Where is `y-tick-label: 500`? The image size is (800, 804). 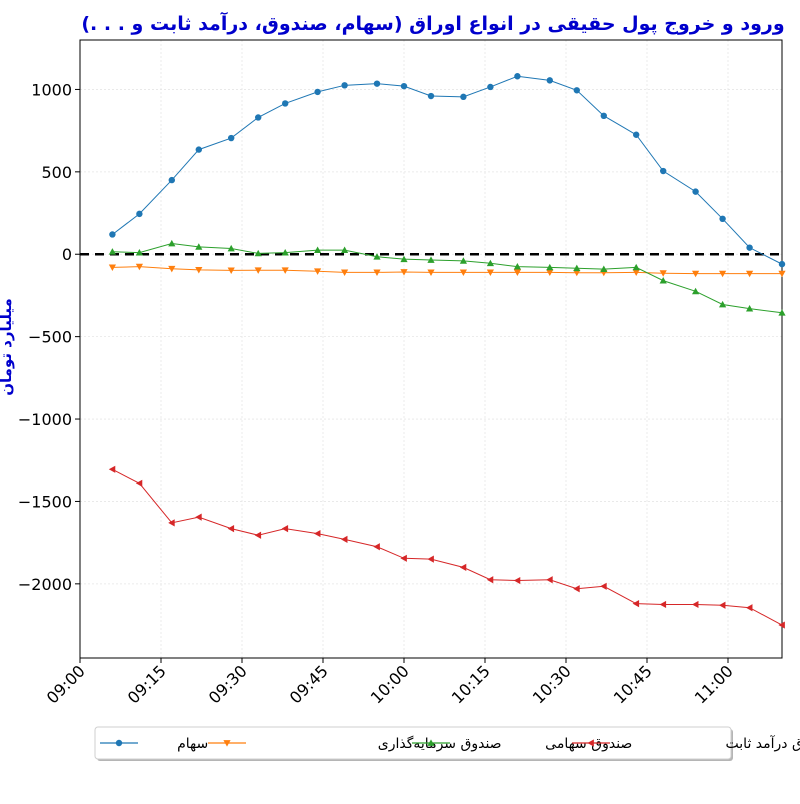
y-tick-label: 500 is located at coordinates (56, 172).